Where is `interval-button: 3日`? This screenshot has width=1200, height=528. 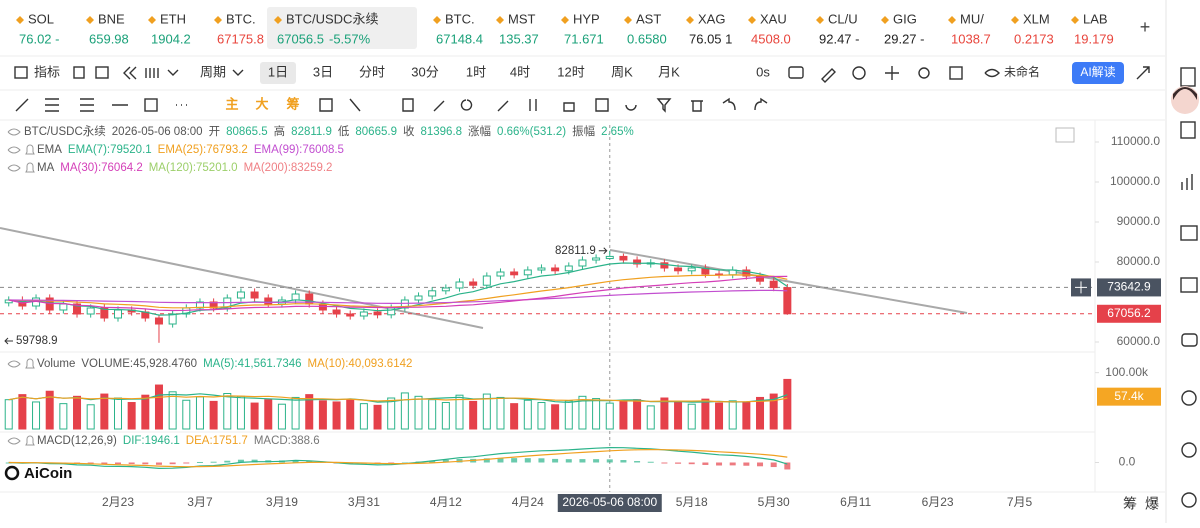
interval-button: 3日 is located at coordinates (323, 71).